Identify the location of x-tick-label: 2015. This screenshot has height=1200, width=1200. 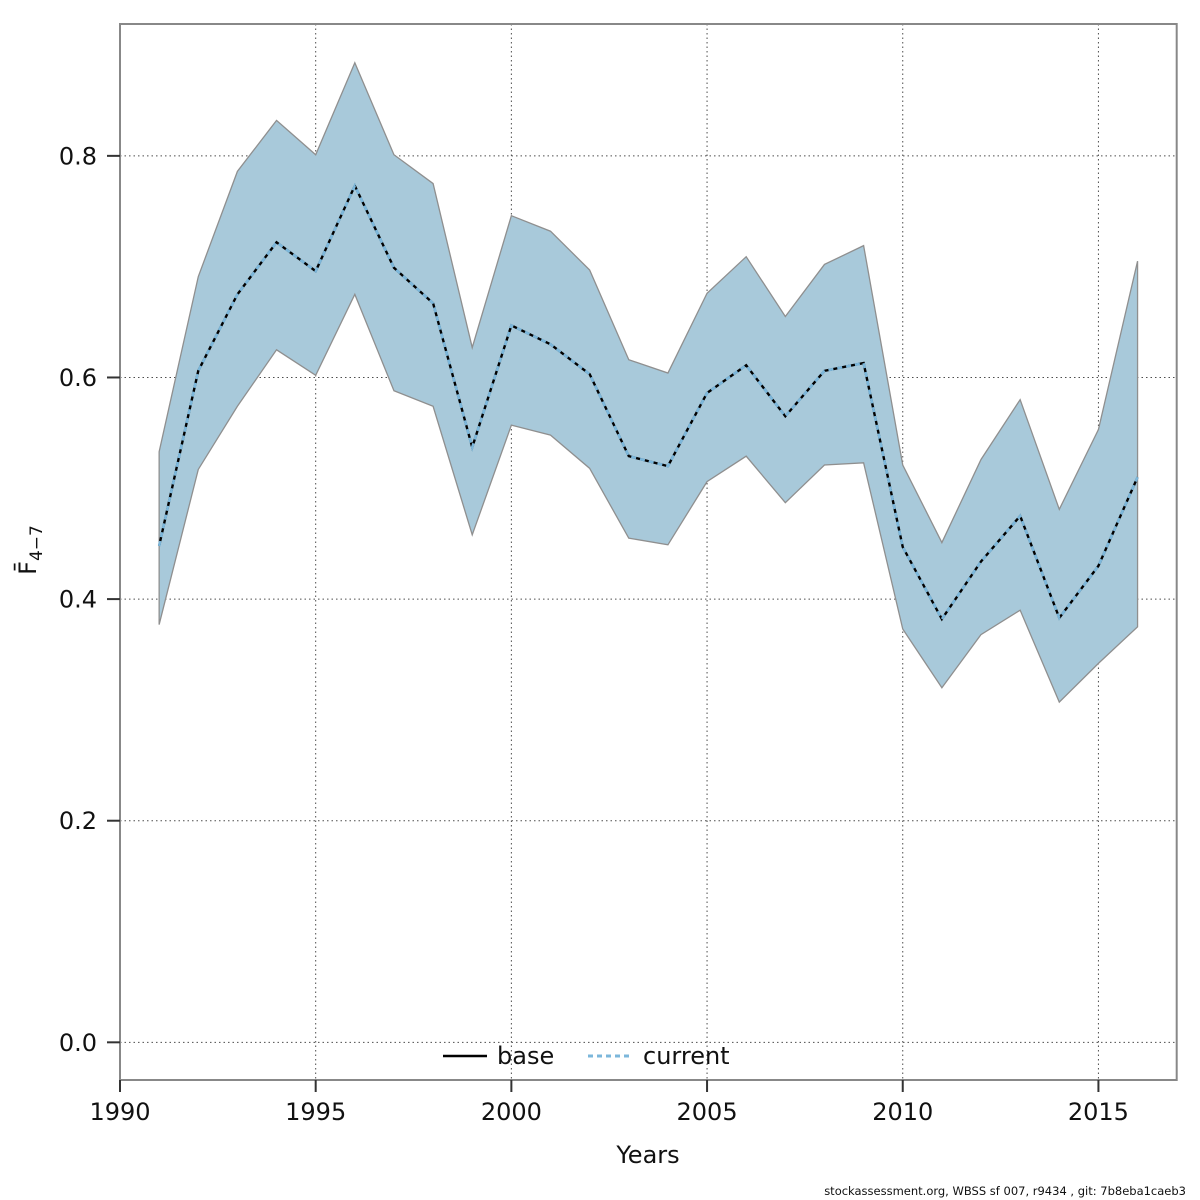
(1098, 1112).